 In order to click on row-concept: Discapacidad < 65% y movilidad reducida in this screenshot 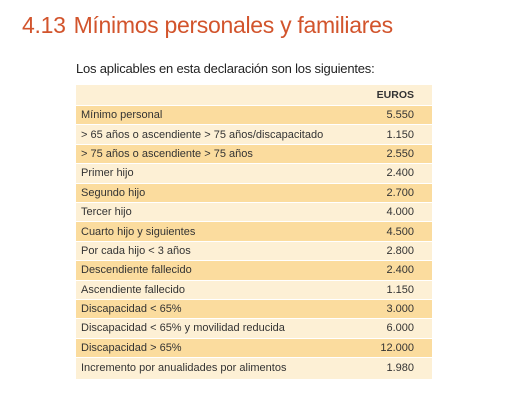, I will do `click(223, 328)`.